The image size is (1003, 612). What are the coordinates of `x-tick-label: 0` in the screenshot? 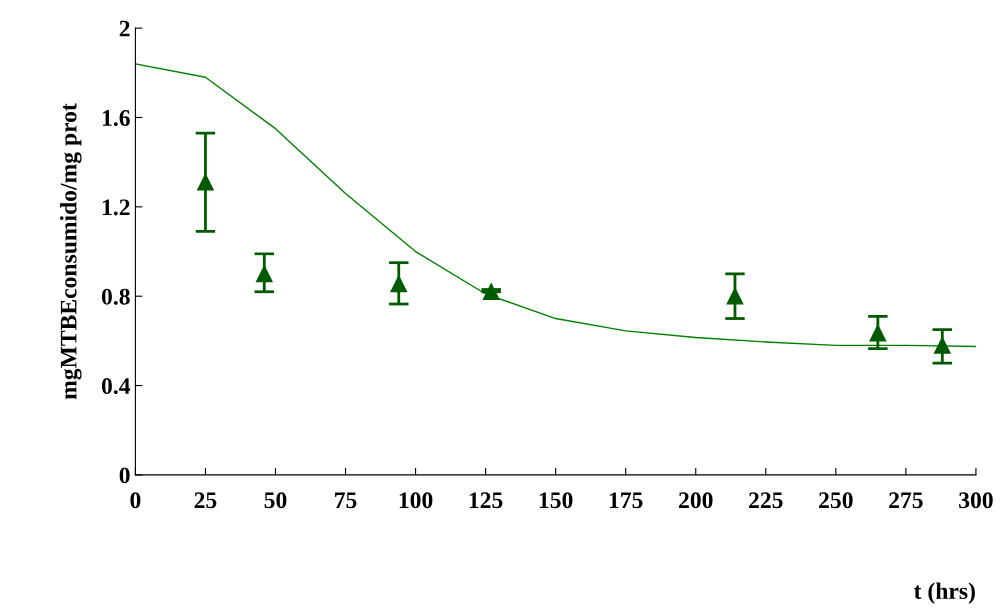 It's located at (135, 500).